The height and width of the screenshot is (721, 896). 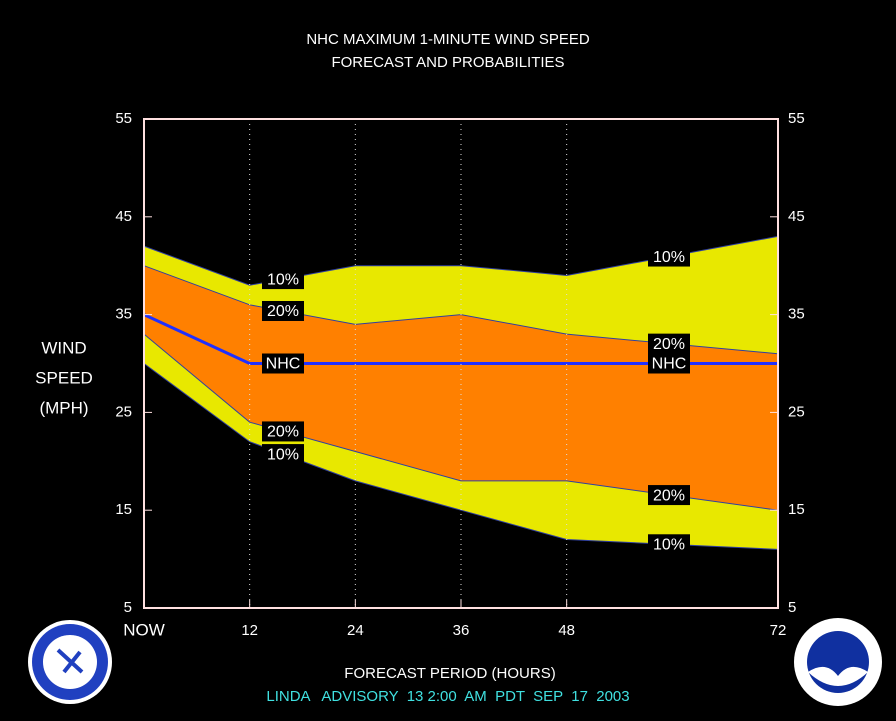 I want to click on x-axis-label: FORECAST PERIOD (HOURS), so click(x=449, y=673).